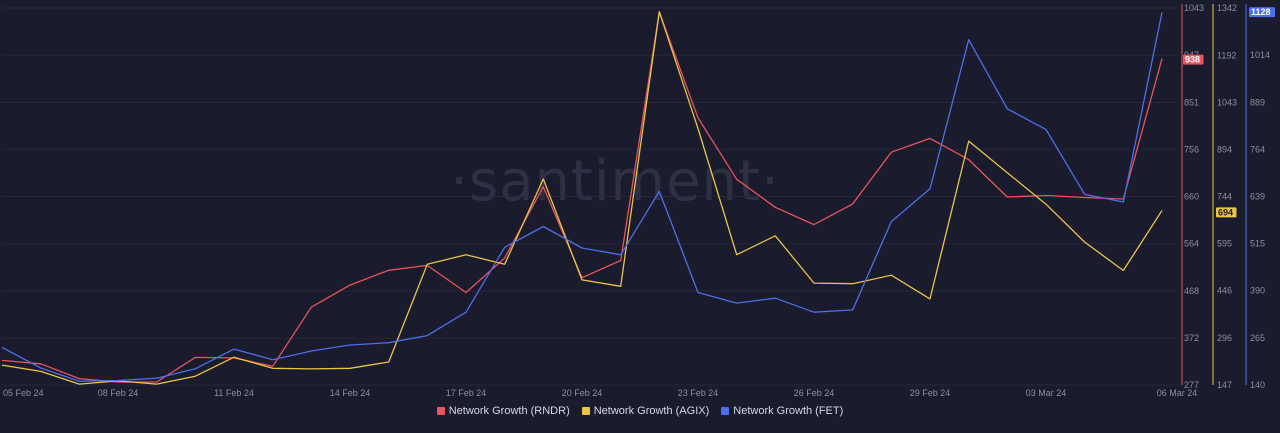 This screenshot has width=1280, height=433. What do you see at coordinates (1224, 338) in the screenshot?
I see `y-tick-agix-1: 296` at bounding box center [1224, 338].